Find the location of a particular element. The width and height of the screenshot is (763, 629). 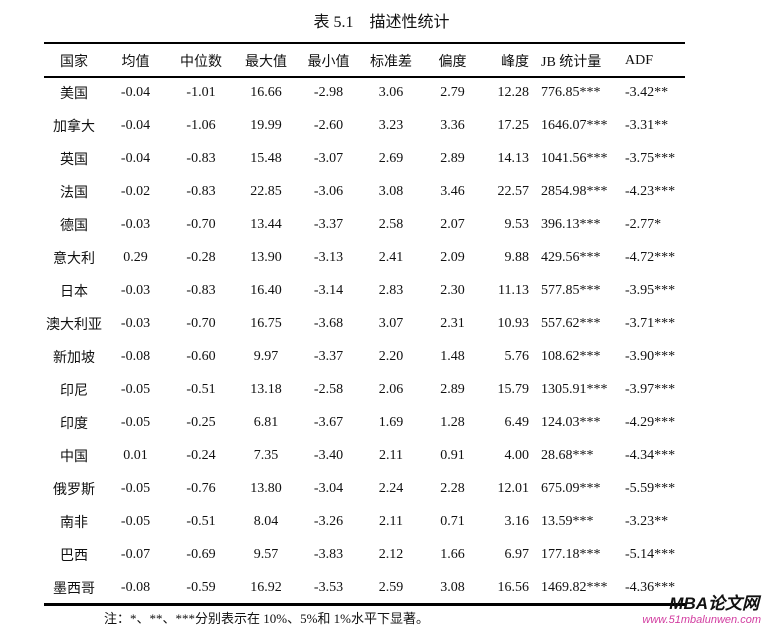

value-cell: -0.04 is located at coordinates (135, 125).